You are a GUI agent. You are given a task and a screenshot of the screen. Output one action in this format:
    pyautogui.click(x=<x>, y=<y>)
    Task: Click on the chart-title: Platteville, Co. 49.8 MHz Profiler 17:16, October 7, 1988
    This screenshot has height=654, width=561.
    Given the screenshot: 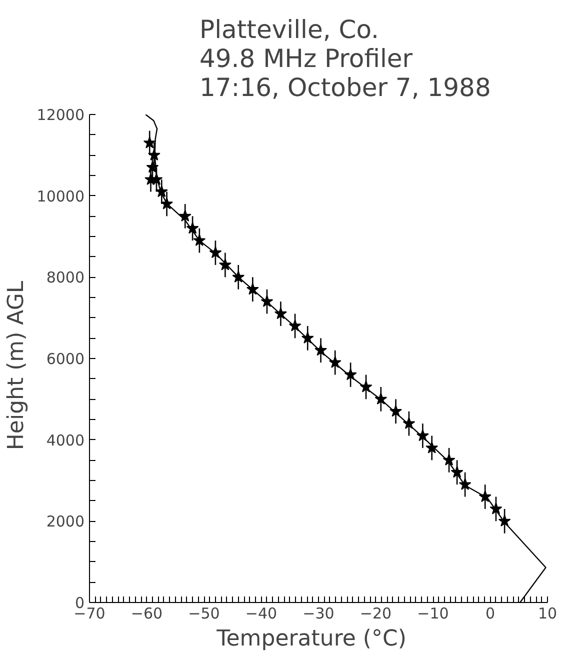 What is the action you would take?
    pyautogui.click(x=345, y=58)
    